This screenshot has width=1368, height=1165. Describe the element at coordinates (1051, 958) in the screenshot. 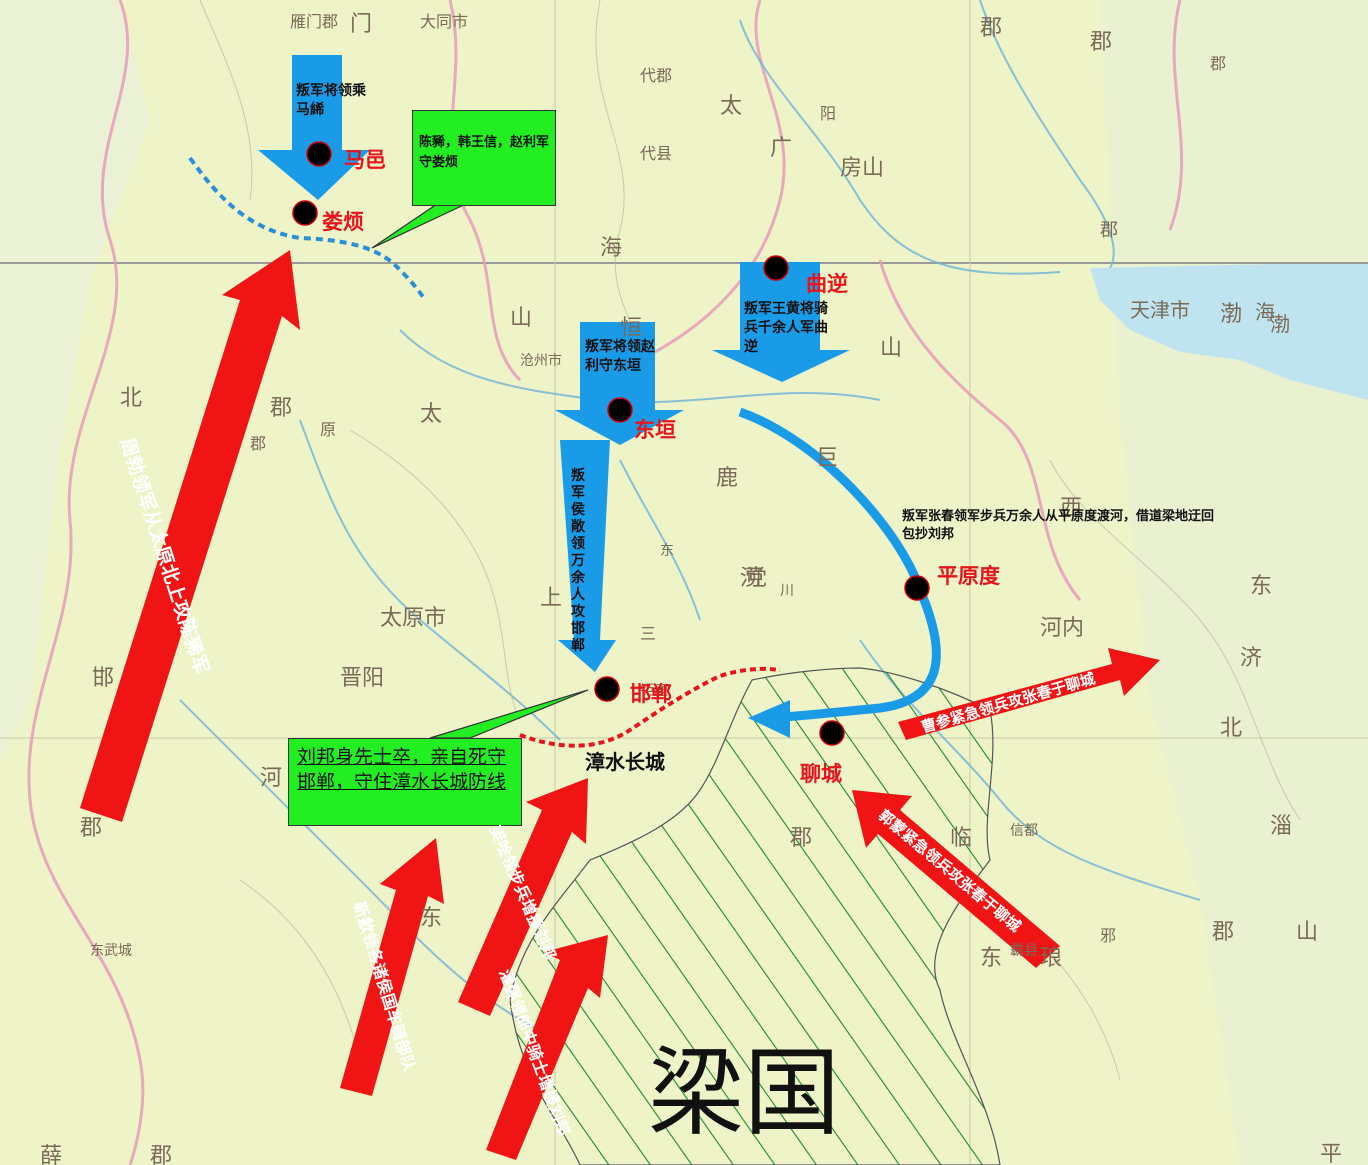

I see `base-map-label: 琅` at that location.